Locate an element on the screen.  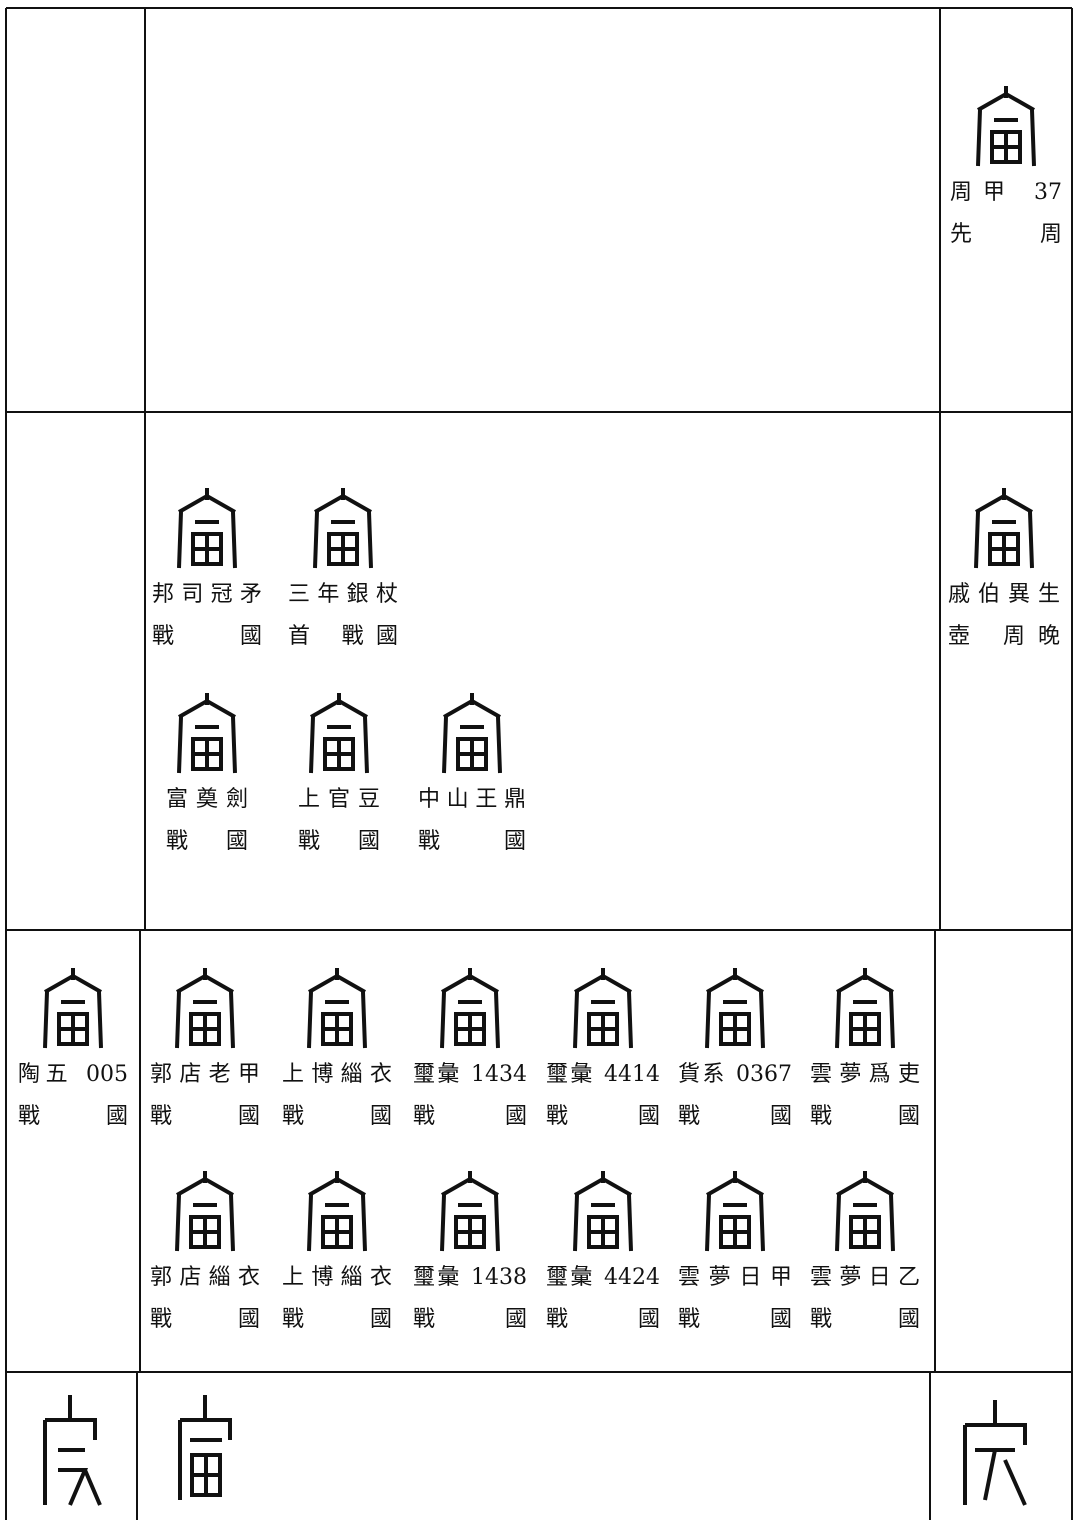
source-label: 郭店緇衣 is located at coordinates (205, 1277).